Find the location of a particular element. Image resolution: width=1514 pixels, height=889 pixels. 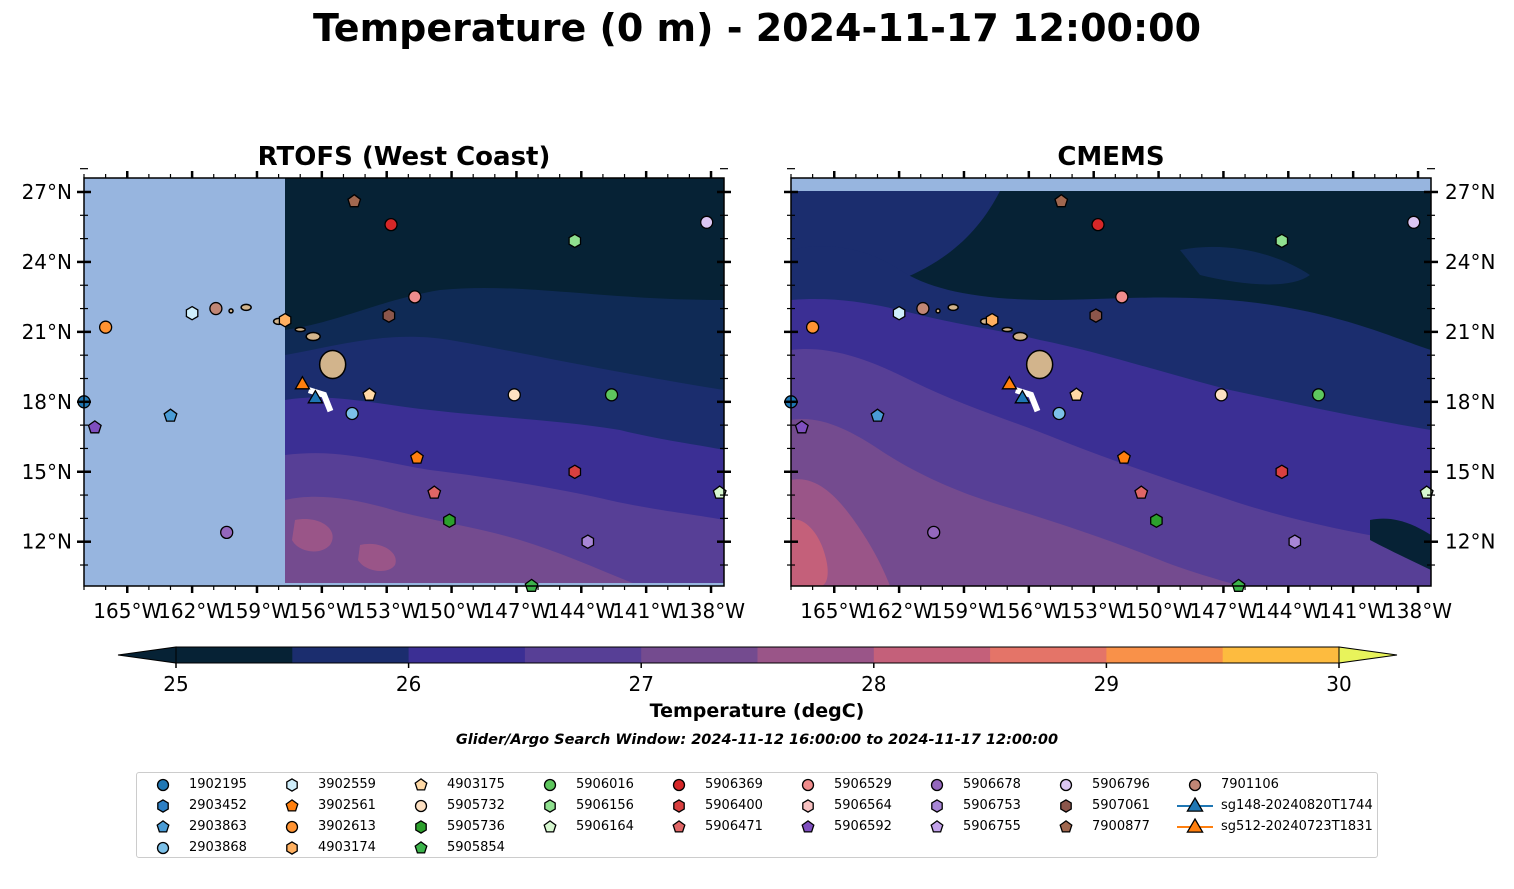

colorbar-tick-label: 25 is located at coordinates (175, 684).